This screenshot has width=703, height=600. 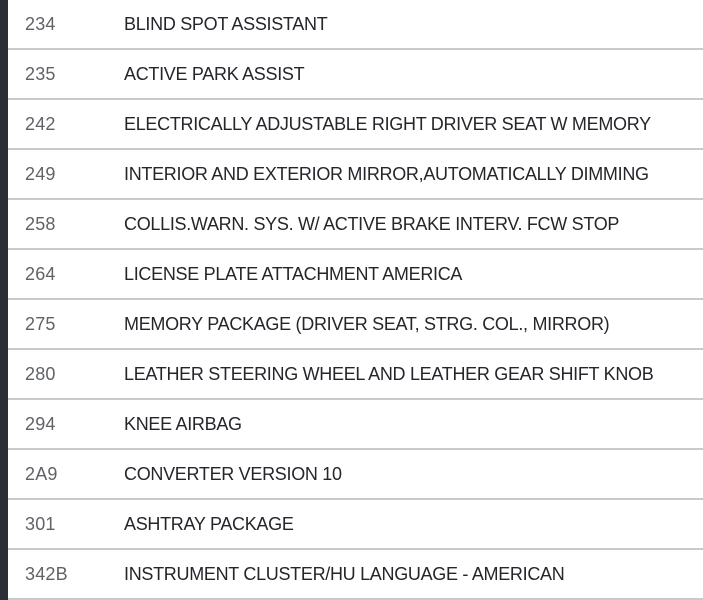 What do you see at coordinates (40, 323) in the screenshot?
I see `option-code: 275` at bounding box center [40, 323].